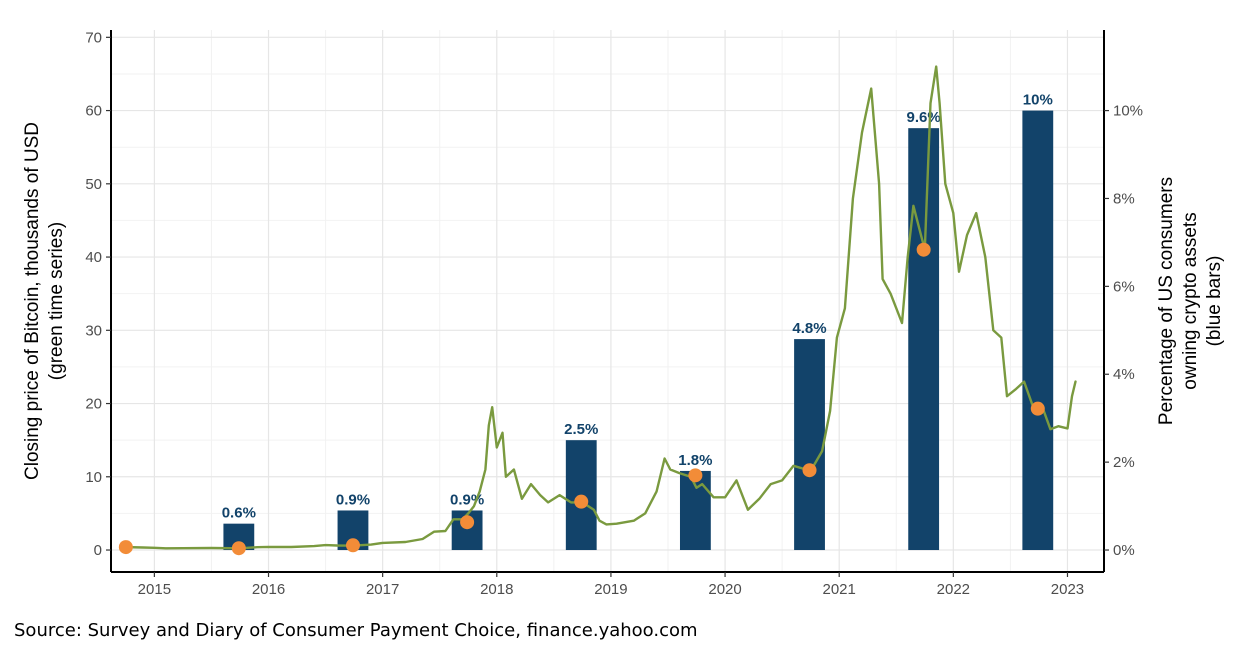  What do you see at coordinates (1067, 589) in the screenshot?
I see `x-tick-label: 2023` at bounding box center [1067, 589].